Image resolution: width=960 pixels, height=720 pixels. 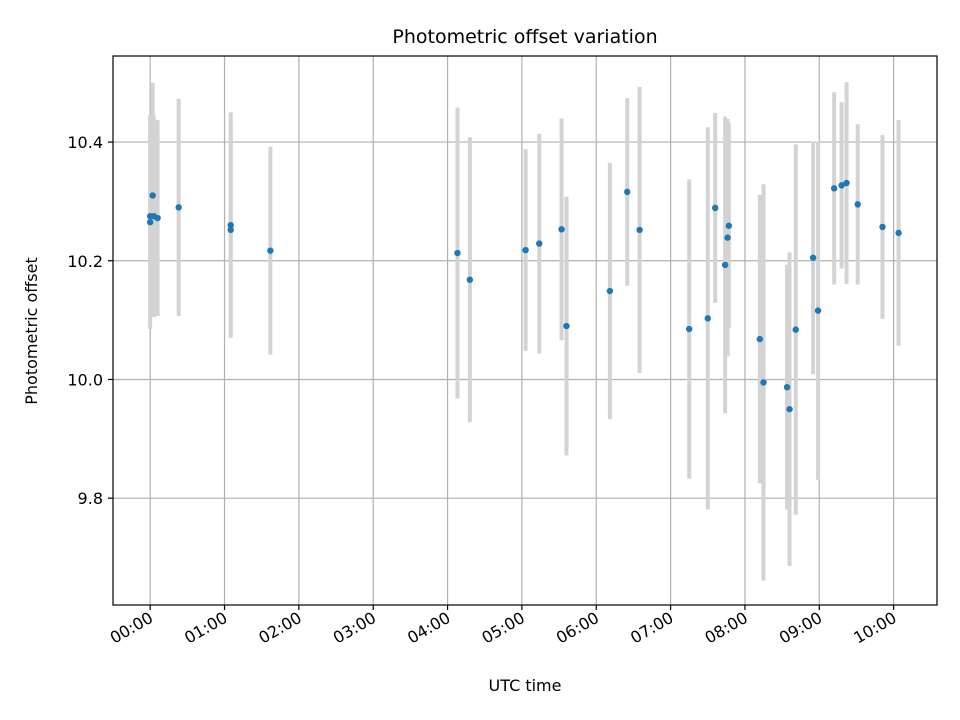 I want to click on y-tick-label: 10.4, so click(x=85, y=142).